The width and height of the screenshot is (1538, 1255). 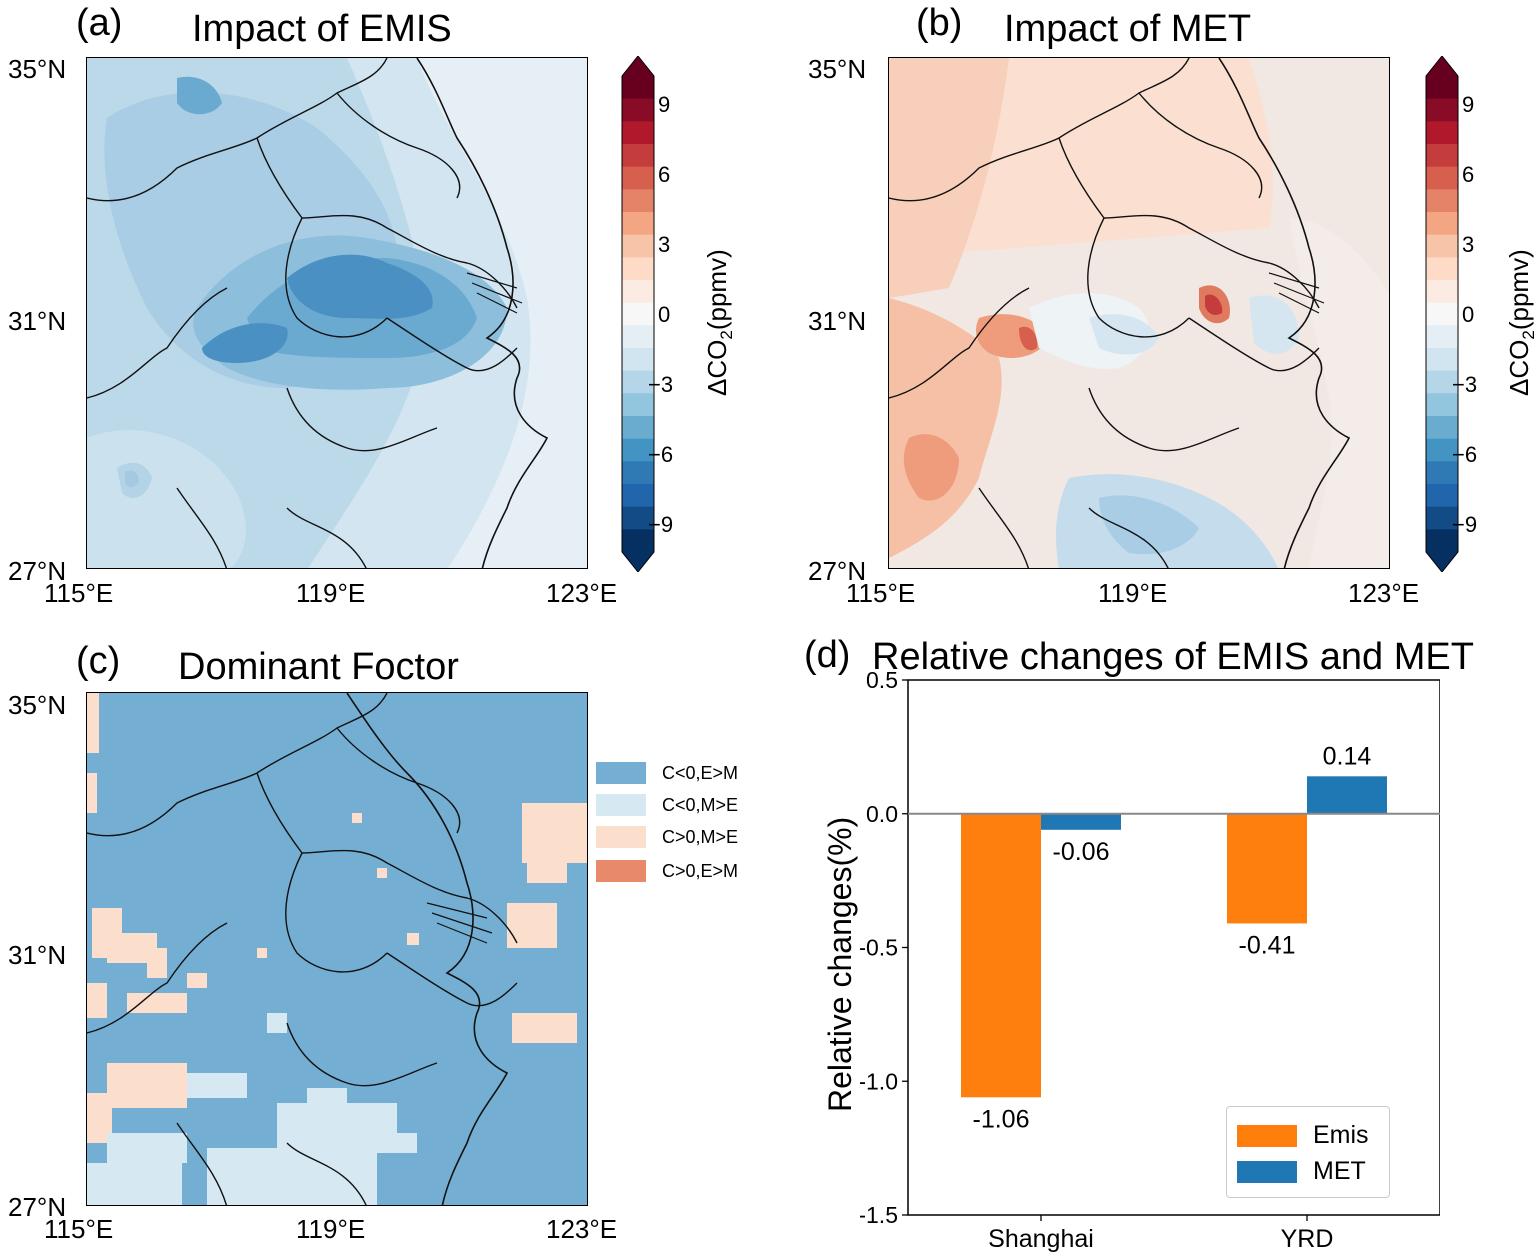 What do you see at coordinates (37, 1207) in the screenshot?
I see `panel-c-lat-tick: 27°N` at bounding box center [37, 1207].